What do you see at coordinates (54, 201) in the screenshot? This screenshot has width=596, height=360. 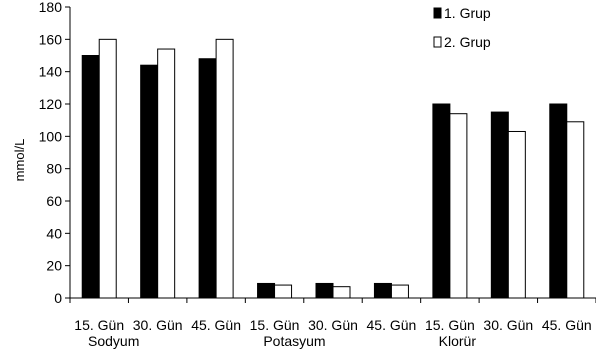 I see `y-tick-label: 60` at bounding box center [54, 201].